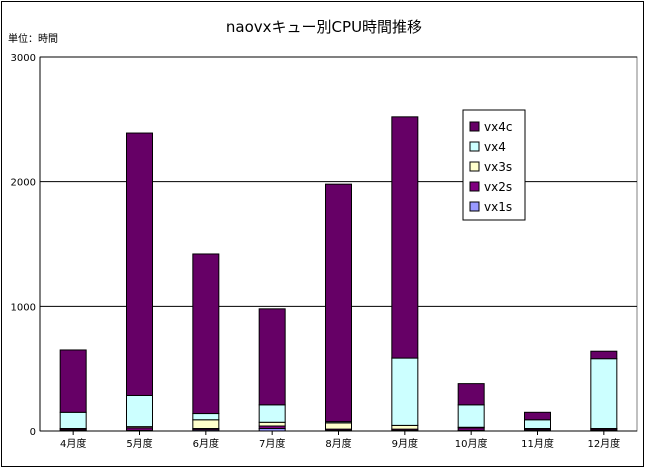 The image size is (647, 470). What do you see at coordinates (495, 147) in the screenshot?
I see `legend-label-vx4: vx4` at bounding box center [495, 147].